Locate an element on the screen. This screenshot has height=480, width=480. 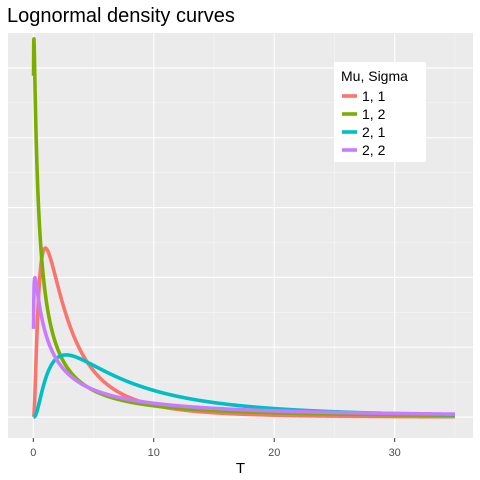
x-tick-label: 0 is located at coordinates (33, 453).